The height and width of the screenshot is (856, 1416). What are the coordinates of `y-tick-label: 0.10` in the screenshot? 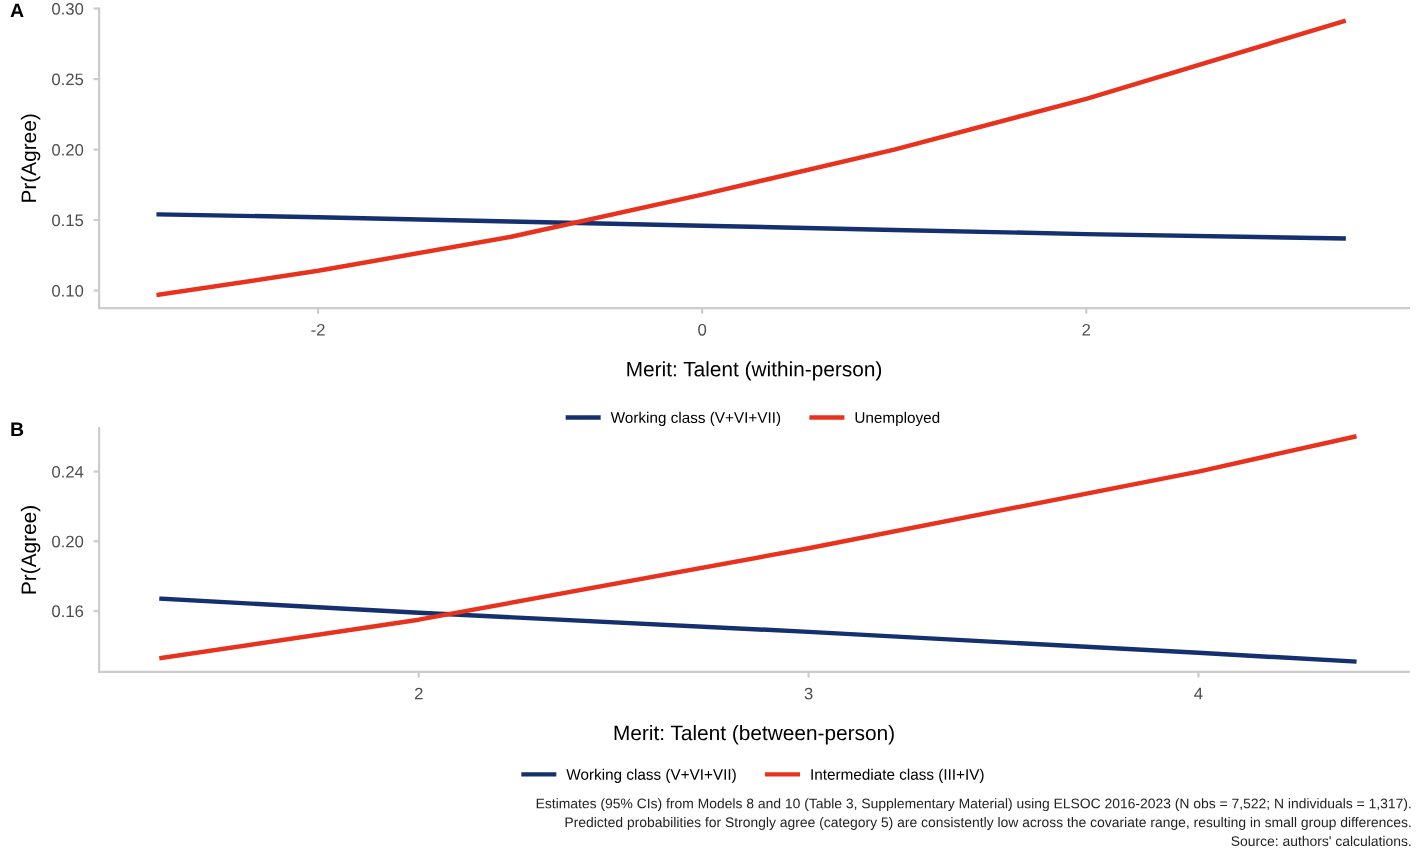 It's located at (68, 290).